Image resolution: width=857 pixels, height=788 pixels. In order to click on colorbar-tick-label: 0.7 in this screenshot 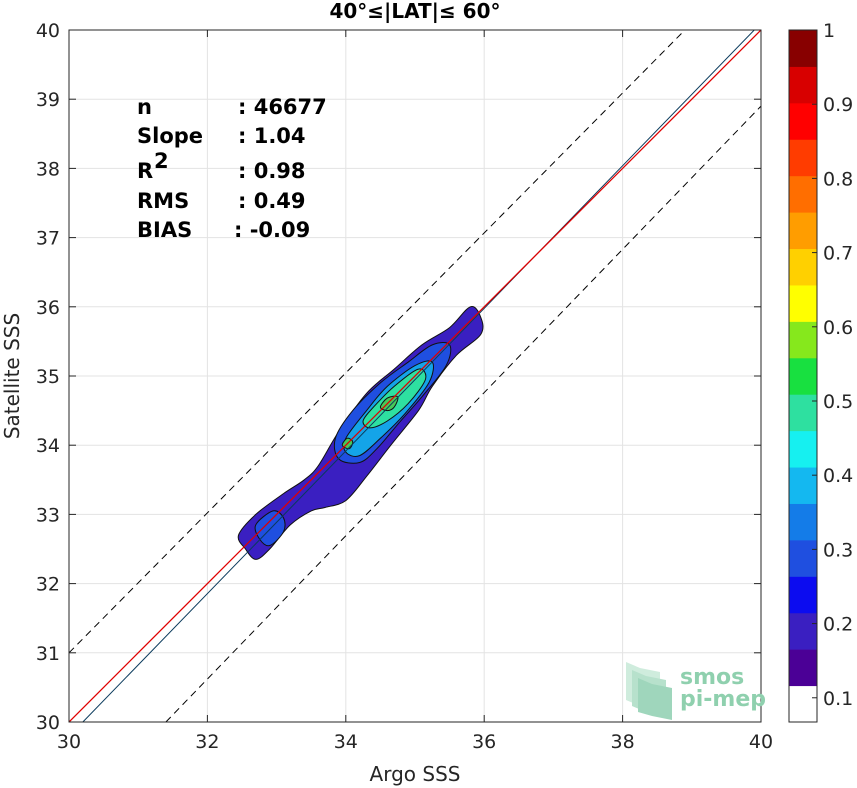, I will do `click(838, 254)`.